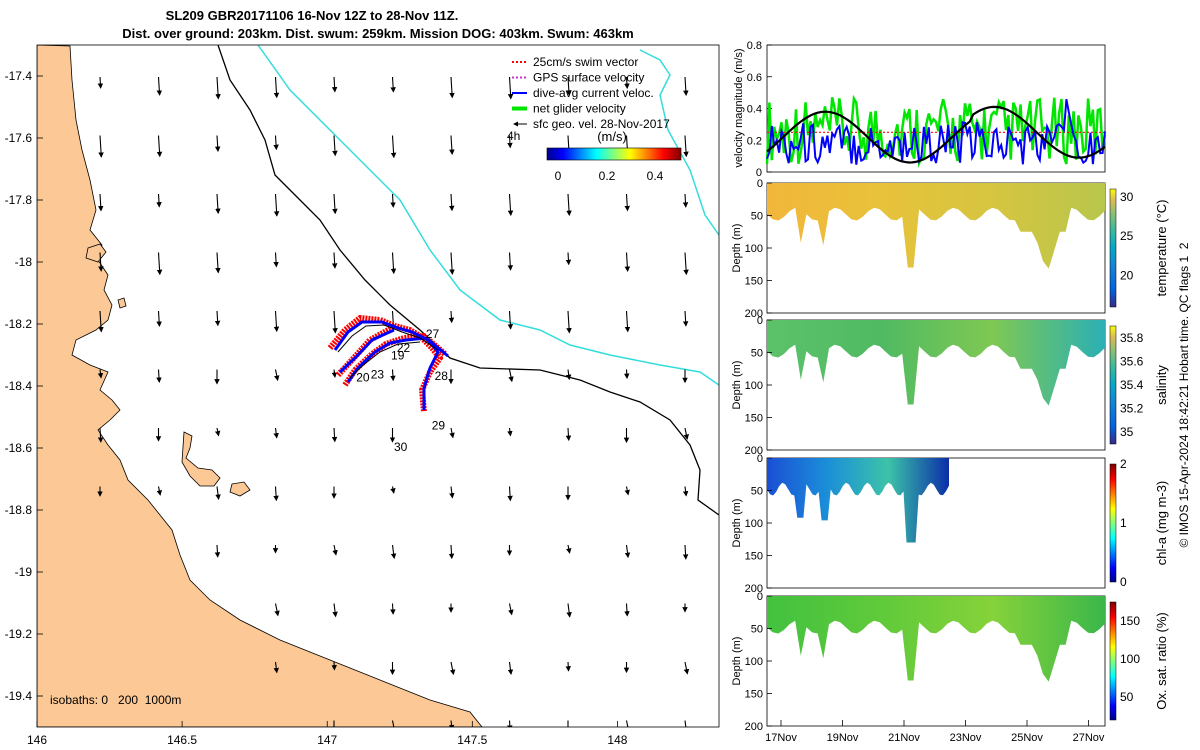  What do you see at coordinates (612, 136) in the screenshot?
I see `colorbar-title: (m/s)` at bounding box center [612, 136].